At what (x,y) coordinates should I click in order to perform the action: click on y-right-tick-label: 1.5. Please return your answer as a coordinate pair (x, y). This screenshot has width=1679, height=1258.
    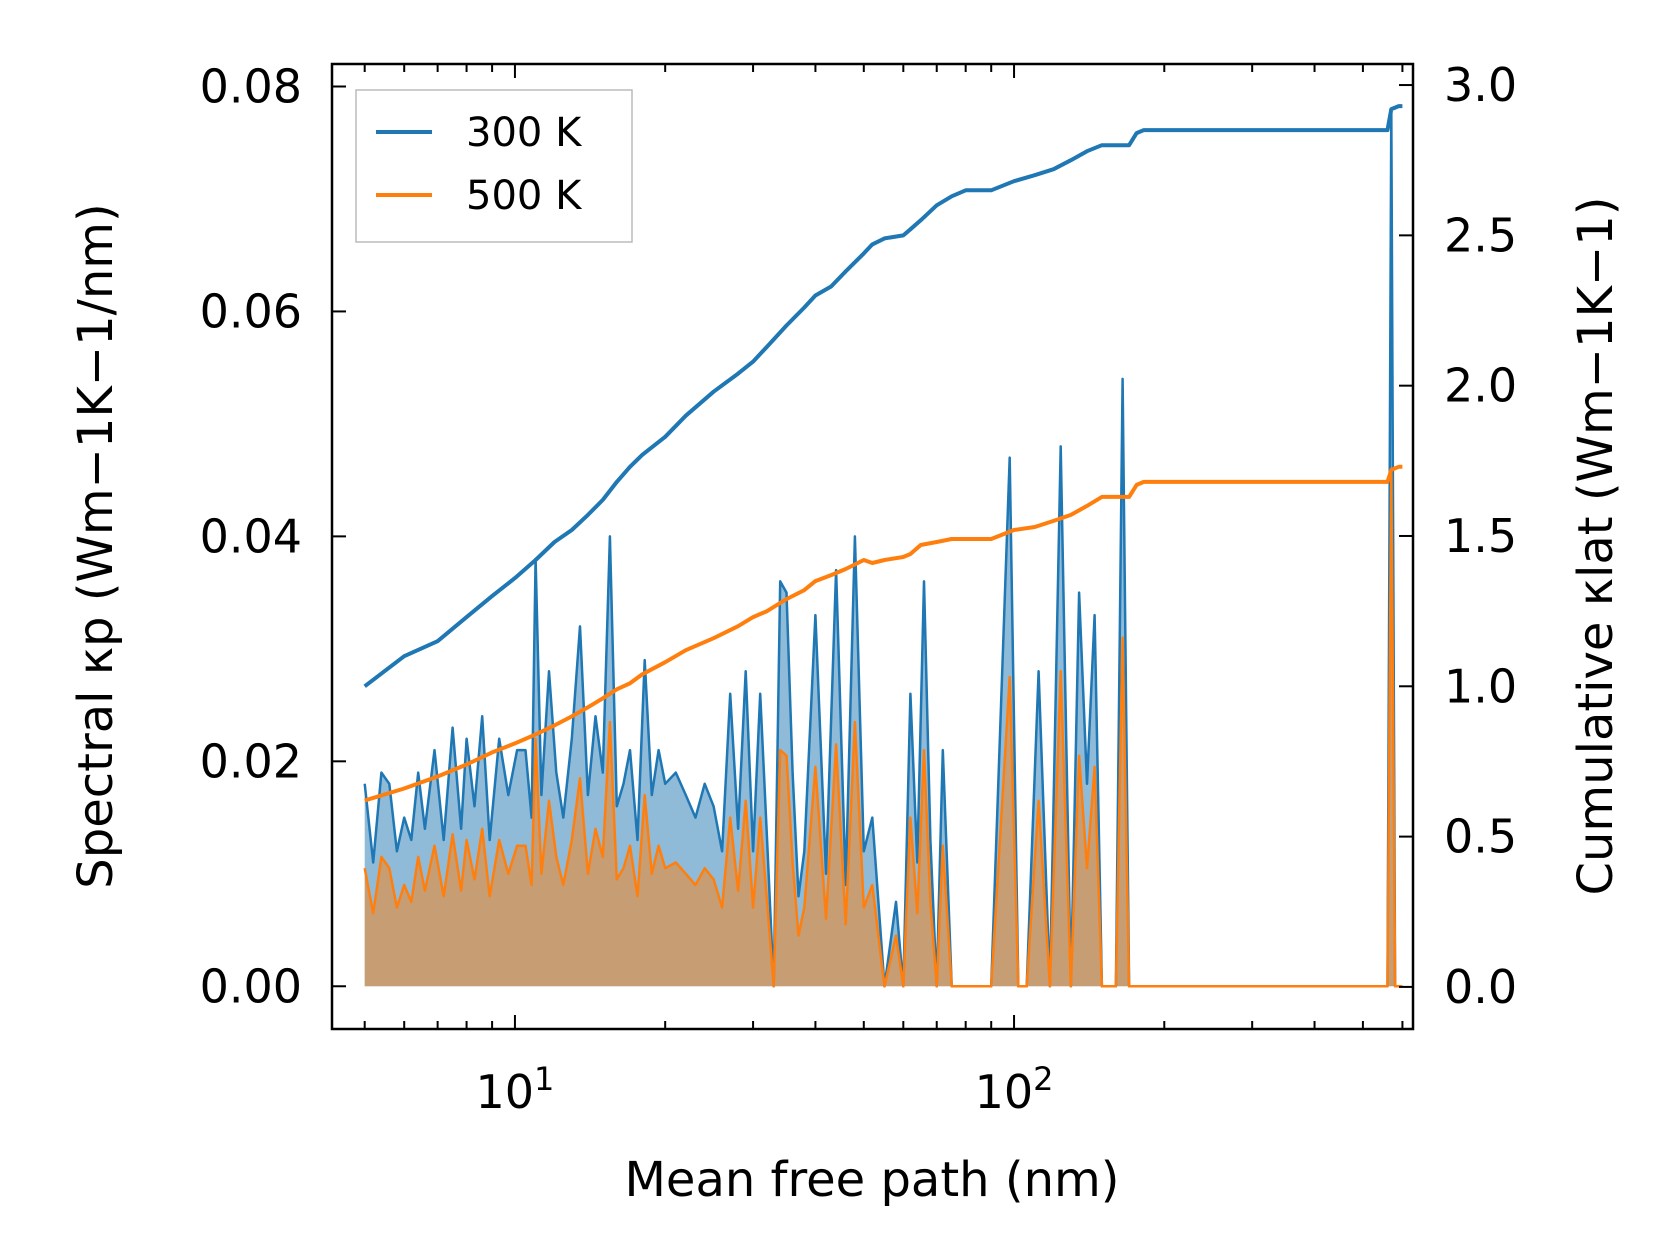
    Looking at the image, I should click on (1480, 536).